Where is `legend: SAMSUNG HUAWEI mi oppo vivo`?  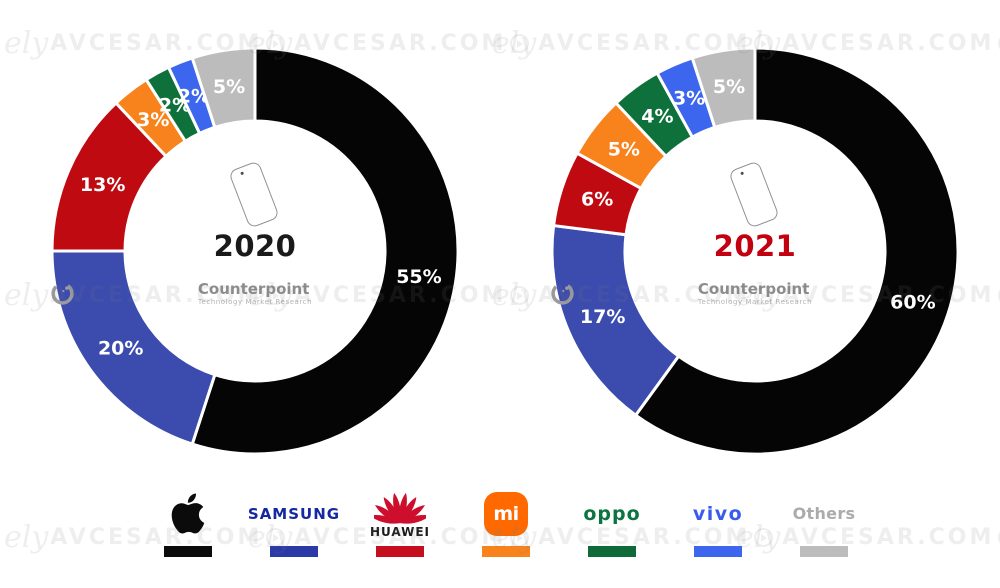
legend: SAMSUNG HUAWEI mi oppo vivo is located at coordinates (506, 520).